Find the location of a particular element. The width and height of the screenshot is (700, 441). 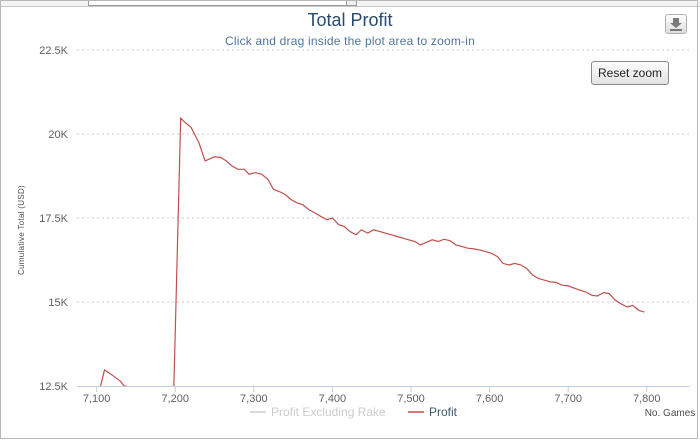

y-tick-label: 15K is located at coordinates (58, 303).